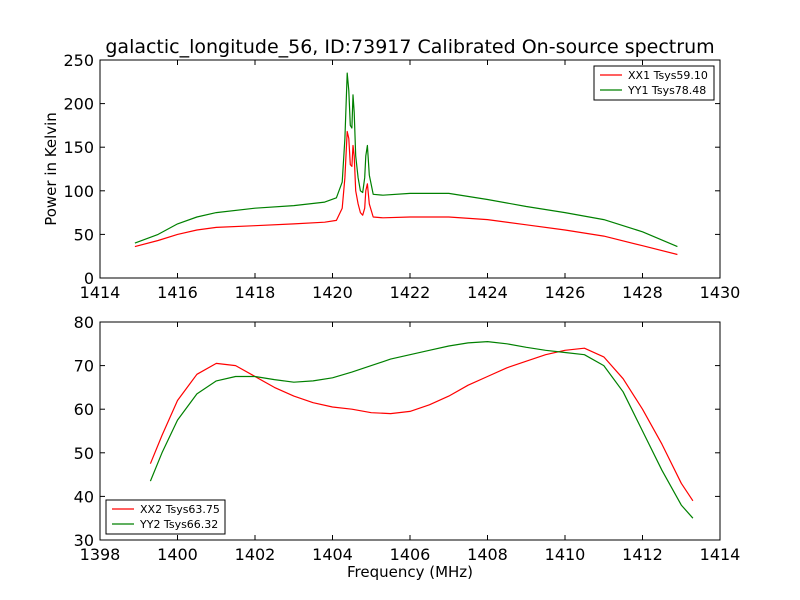 Image resolution: width=800 pixels, height=600 pixels. I want to click on bottom-legend: XX2 Tsys63.75 YY2 Tsys66.32, so click(165, 517).